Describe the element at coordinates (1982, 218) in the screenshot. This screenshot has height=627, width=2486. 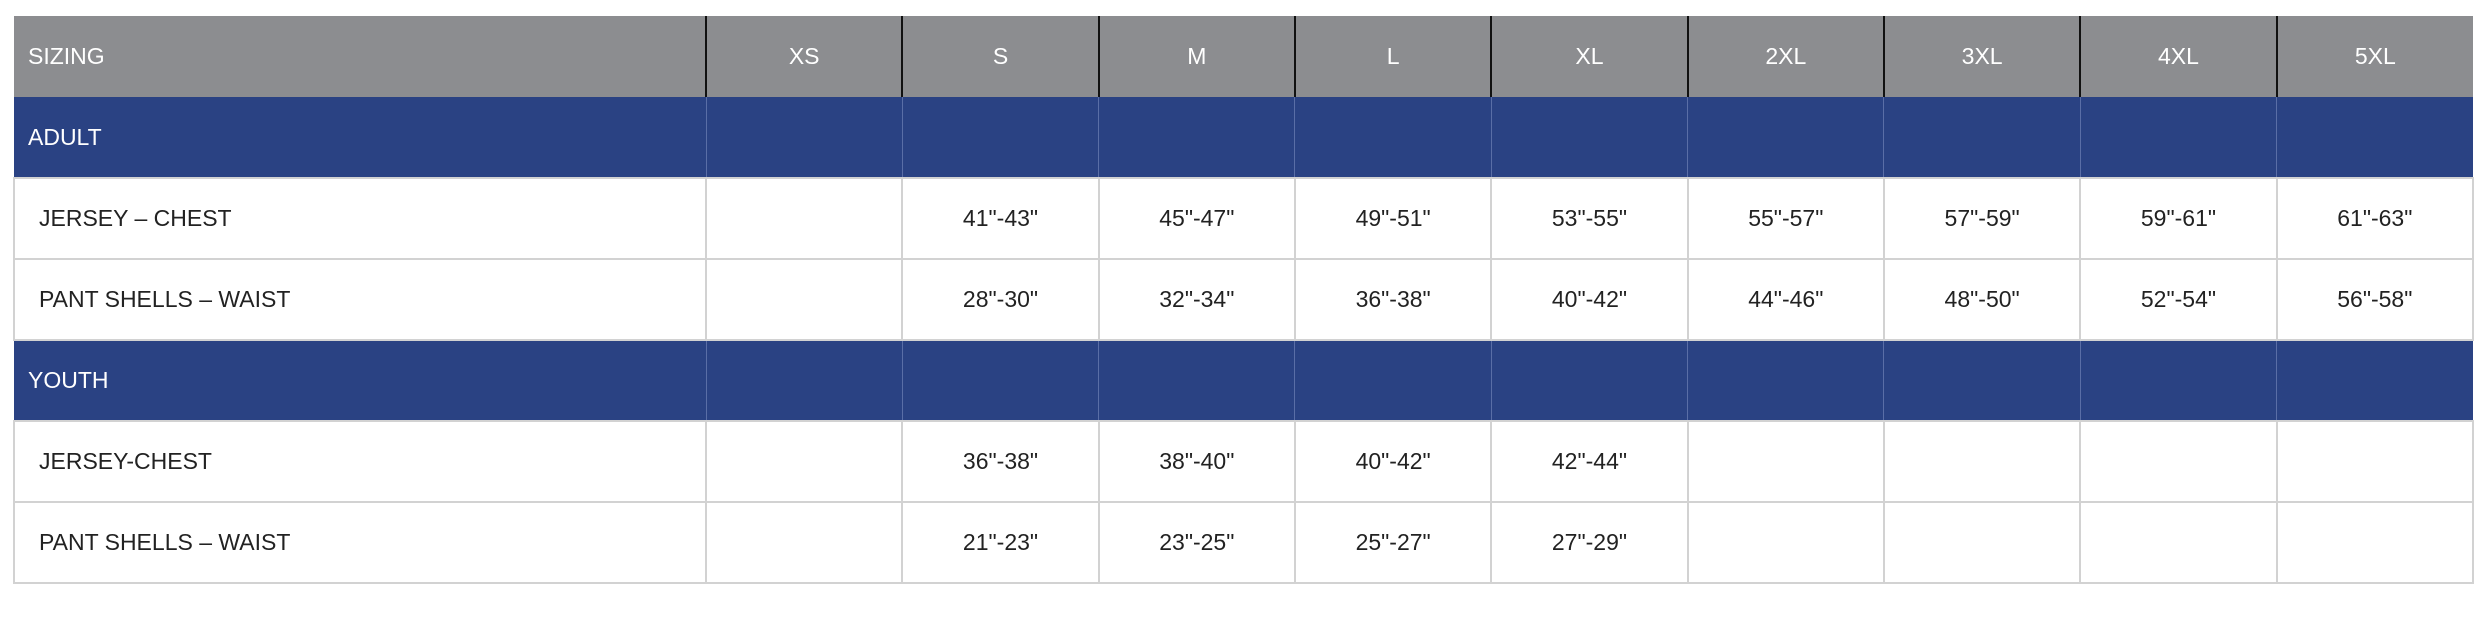
I see `size-cell: 57"-59"` at that location.